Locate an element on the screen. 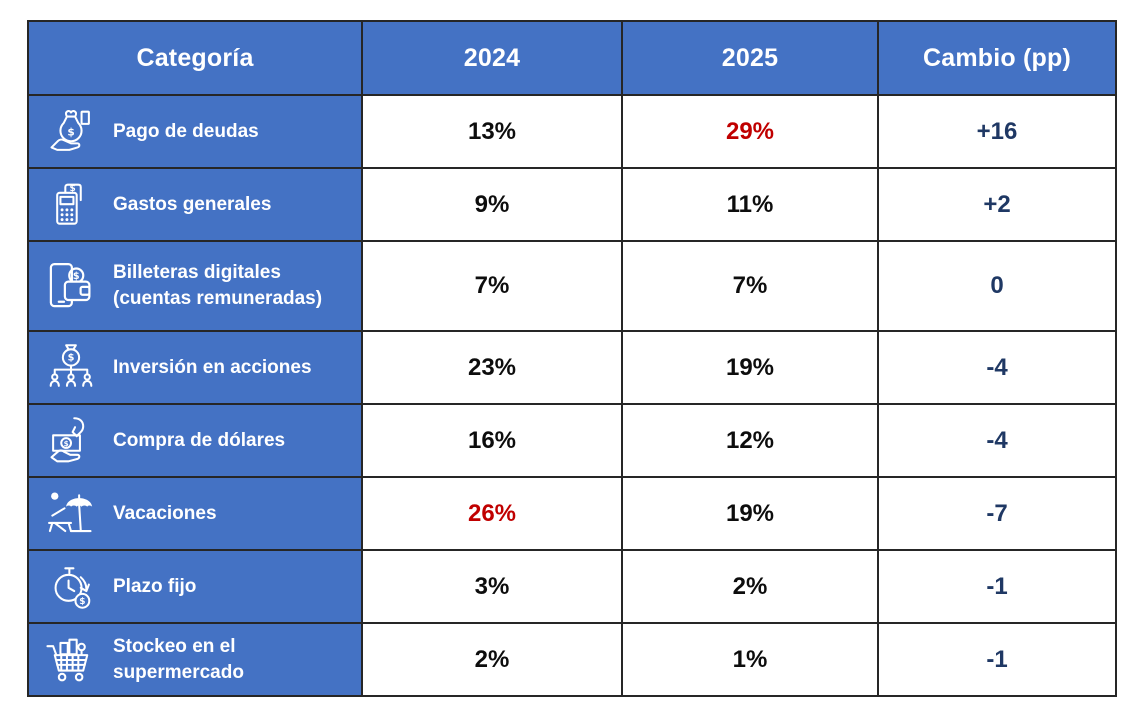 The height and width of the screenshot is (720, 1143). value-2025-cell: 12% is located at coordinates (750, 440).